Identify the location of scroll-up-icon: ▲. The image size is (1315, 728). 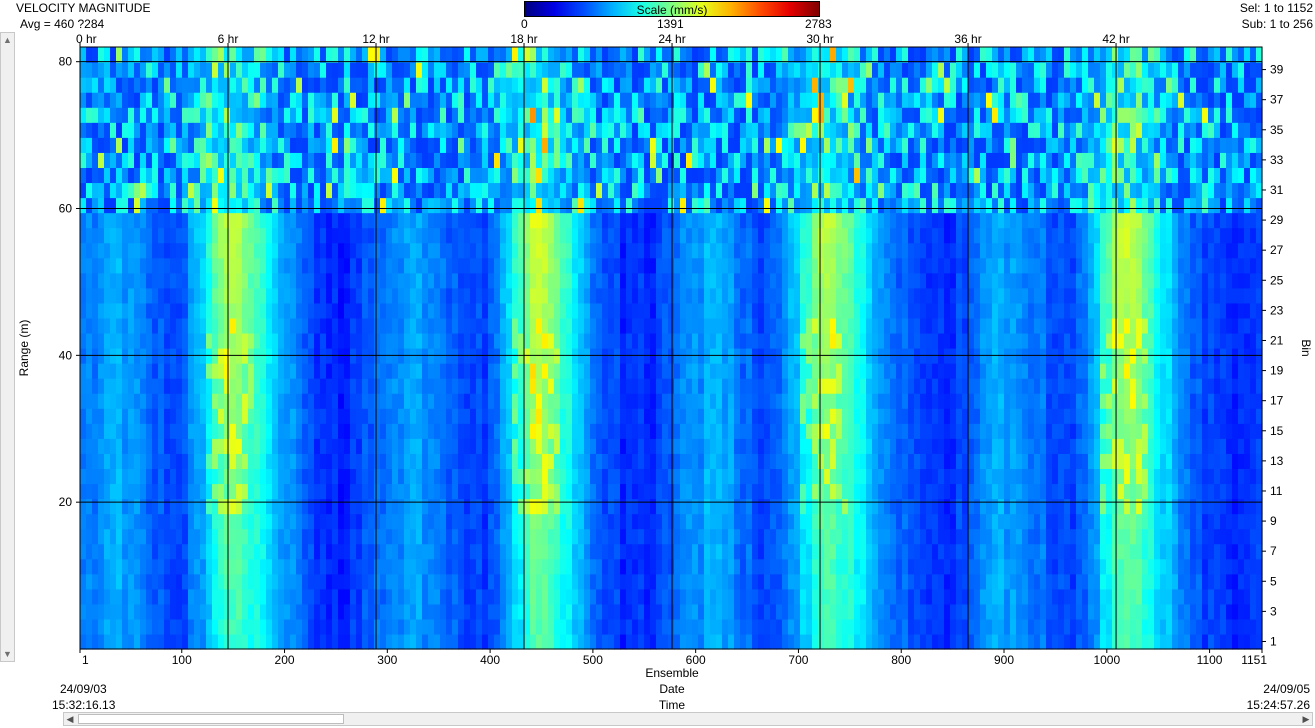
(7, 40).